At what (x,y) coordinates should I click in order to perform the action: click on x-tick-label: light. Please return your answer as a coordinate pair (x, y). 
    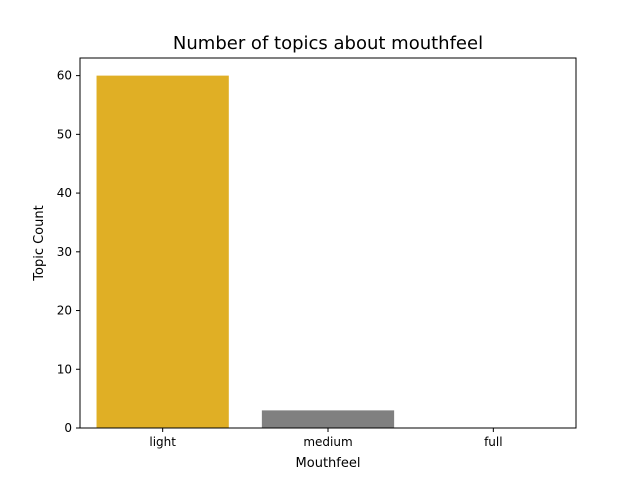
    Looking at the image, I should click on (162, 442).